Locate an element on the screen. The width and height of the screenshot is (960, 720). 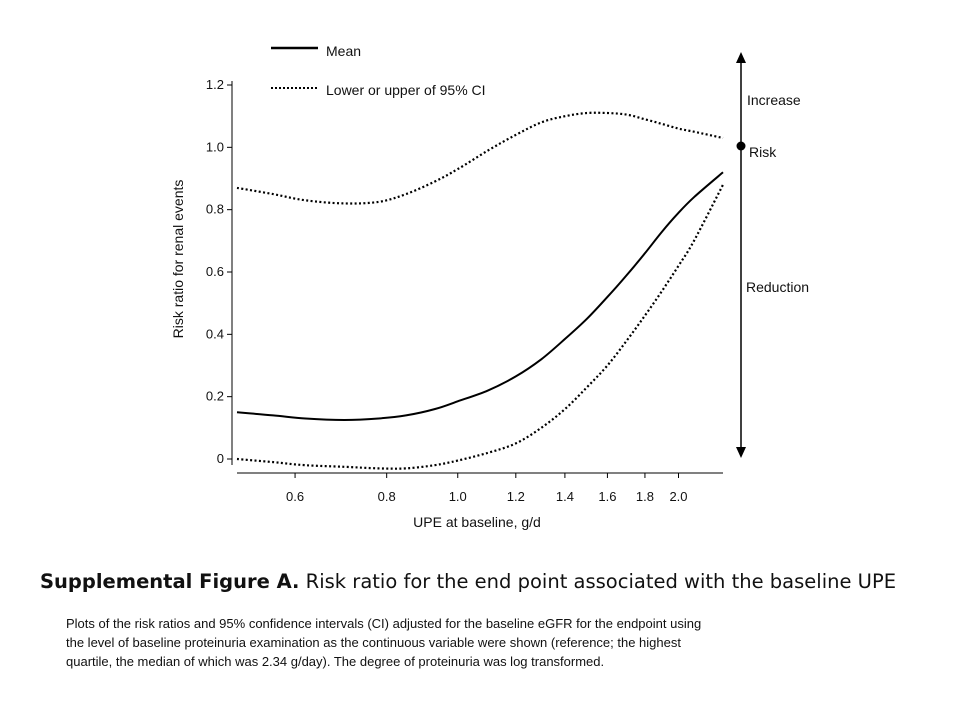
risk-label: Risk is located at coordinates (763, 152).